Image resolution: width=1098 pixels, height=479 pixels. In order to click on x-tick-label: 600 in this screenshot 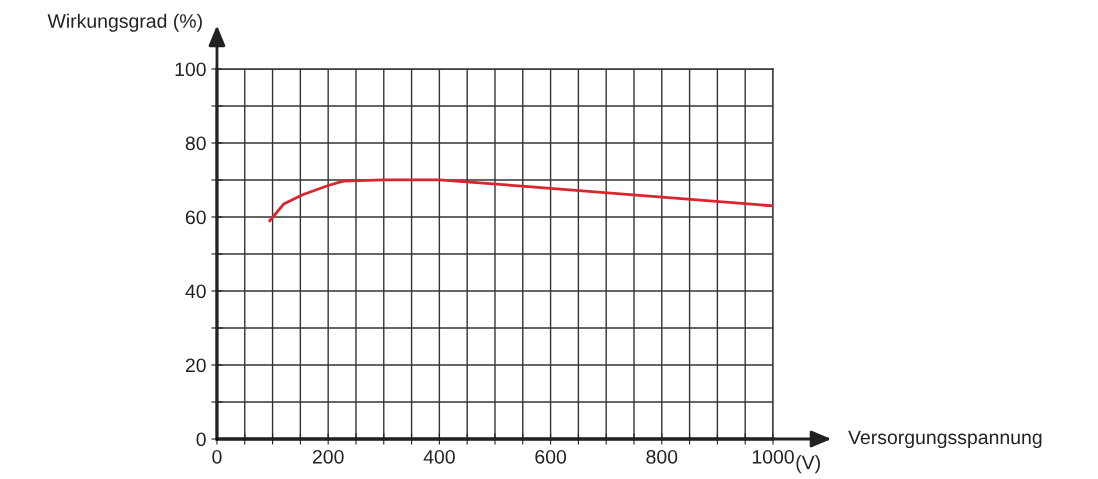, I will do `click(551, 456)`.